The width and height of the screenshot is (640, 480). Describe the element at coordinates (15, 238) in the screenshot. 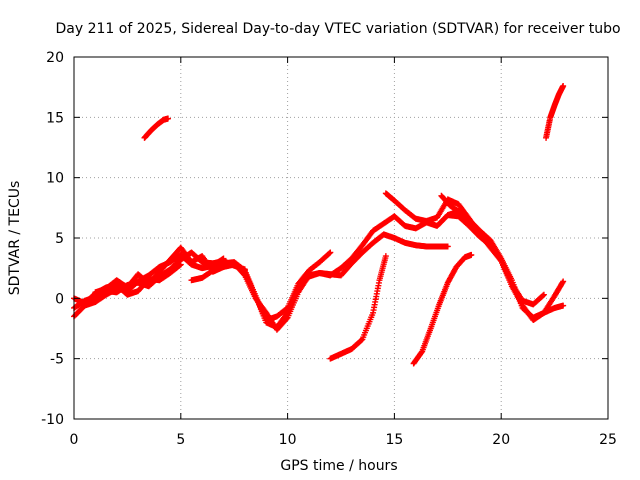

I see `y-axis-label: SDTVAR / TECUs` at that location.